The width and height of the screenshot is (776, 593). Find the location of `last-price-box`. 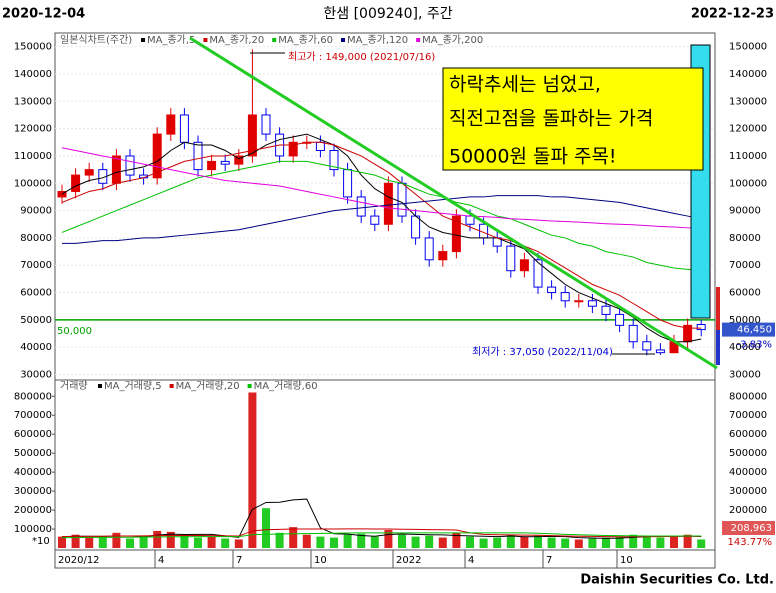

last-price-box is located at coordinates (748, 329).